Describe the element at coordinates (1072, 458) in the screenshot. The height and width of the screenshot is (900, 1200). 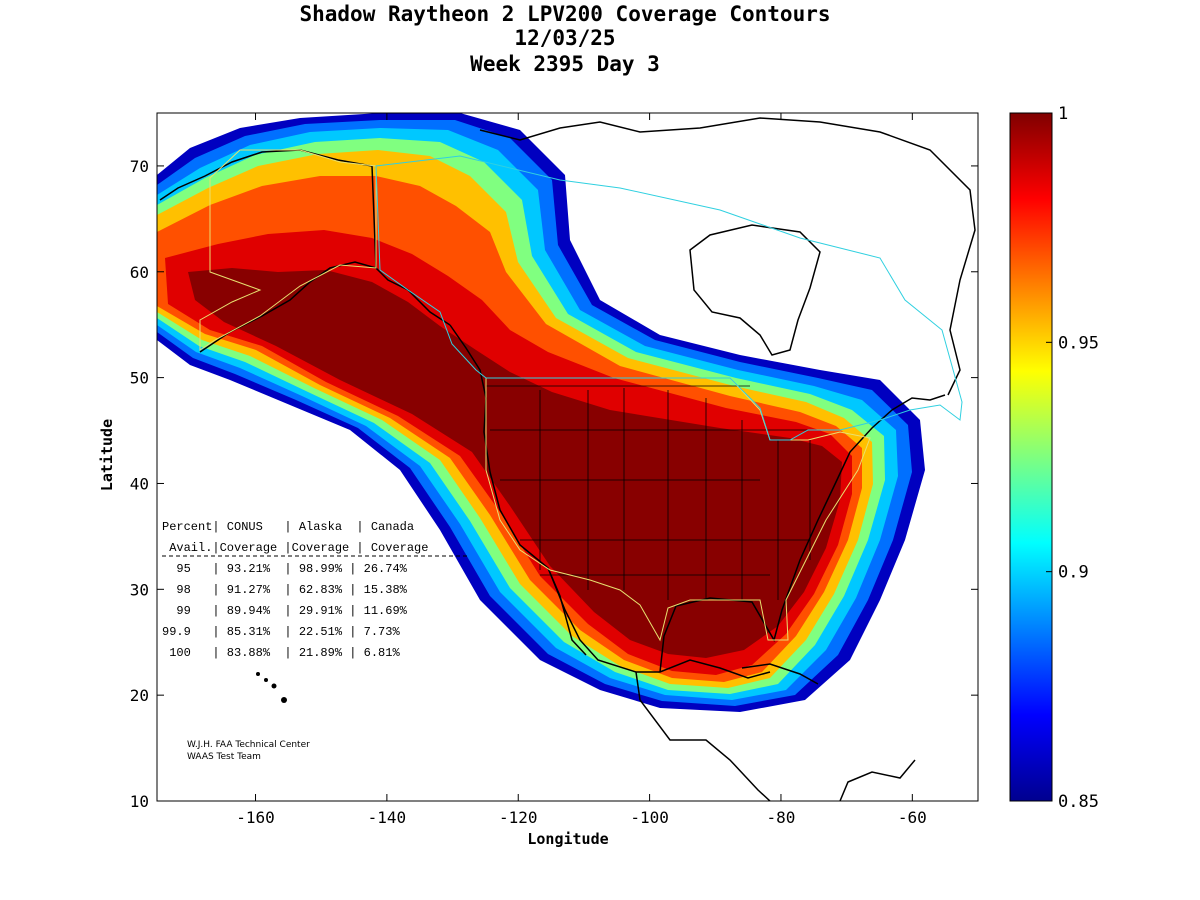
I see `colorbar-ticks: 0.85 0.9 0.95 1` at that location.